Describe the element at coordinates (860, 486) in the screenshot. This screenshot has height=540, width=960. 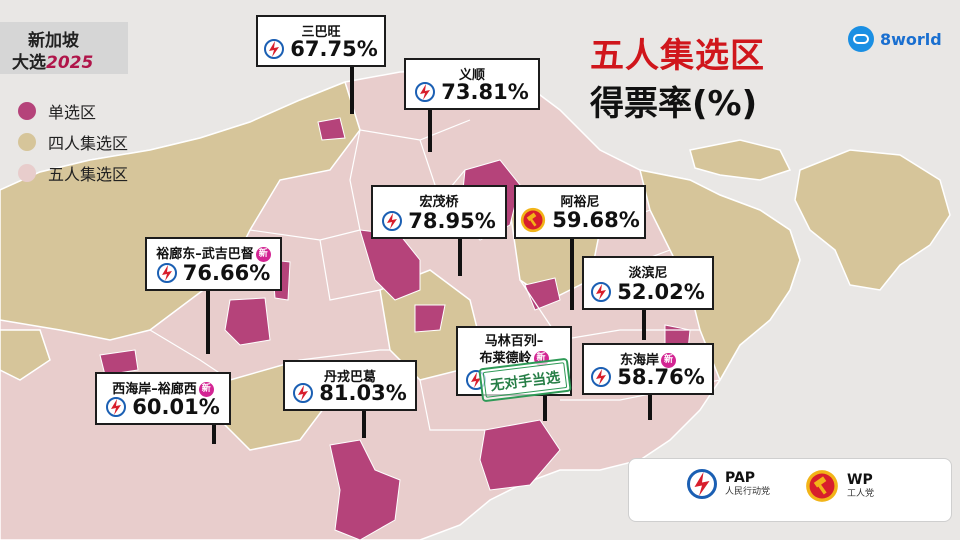
I see `party-text: WP 工人党` at that location.